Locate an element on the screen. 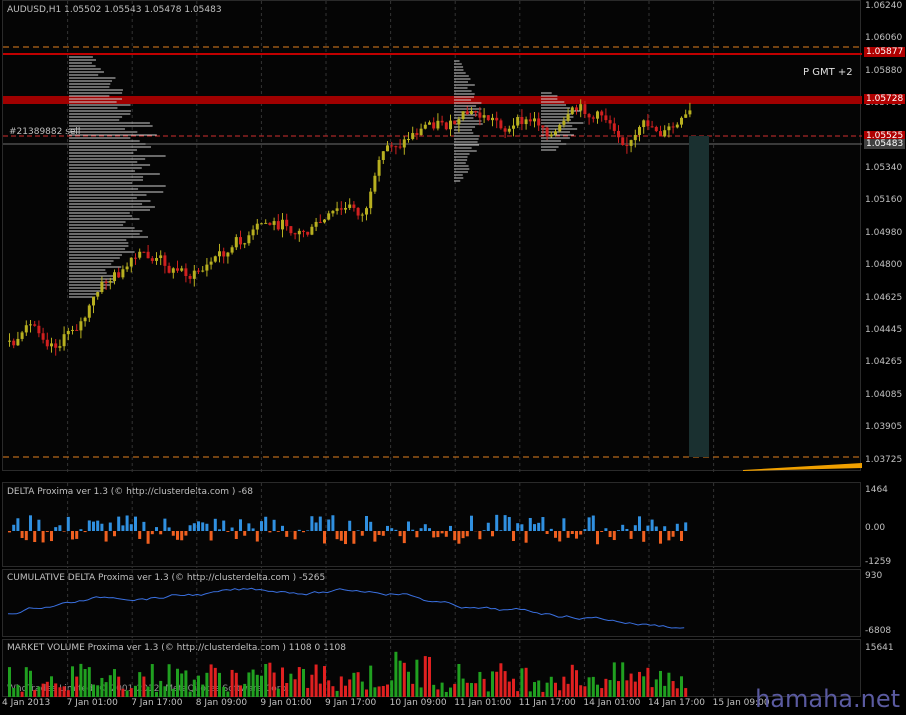 The width and height of the screenshot is (906, 715). time-tick: 7 Jan 01:00 is located at coordinates (92, 703).